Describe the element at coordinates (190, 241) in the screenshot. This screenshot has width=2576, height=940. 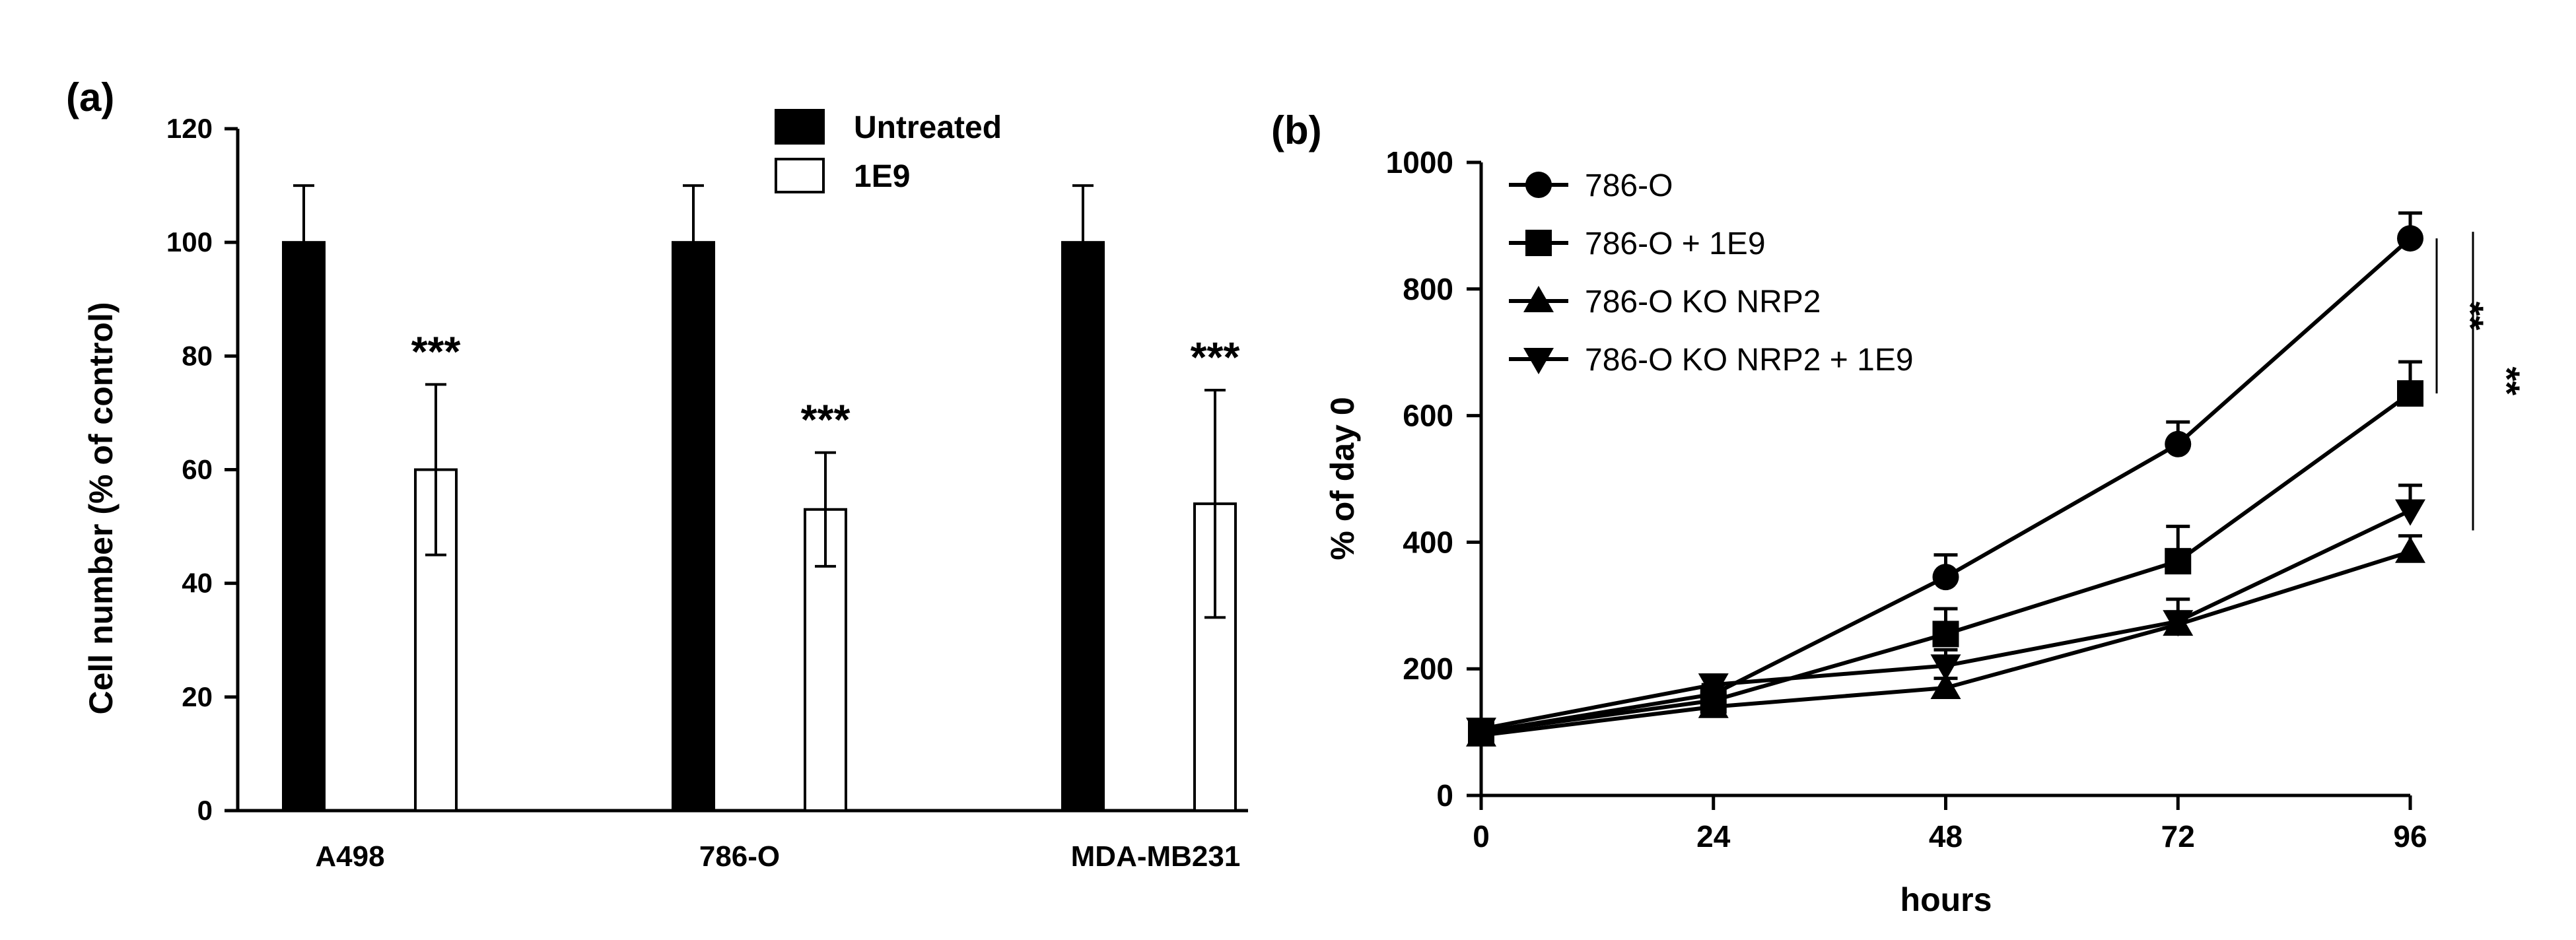
I see `a-y-tick-label: 100` at that location.